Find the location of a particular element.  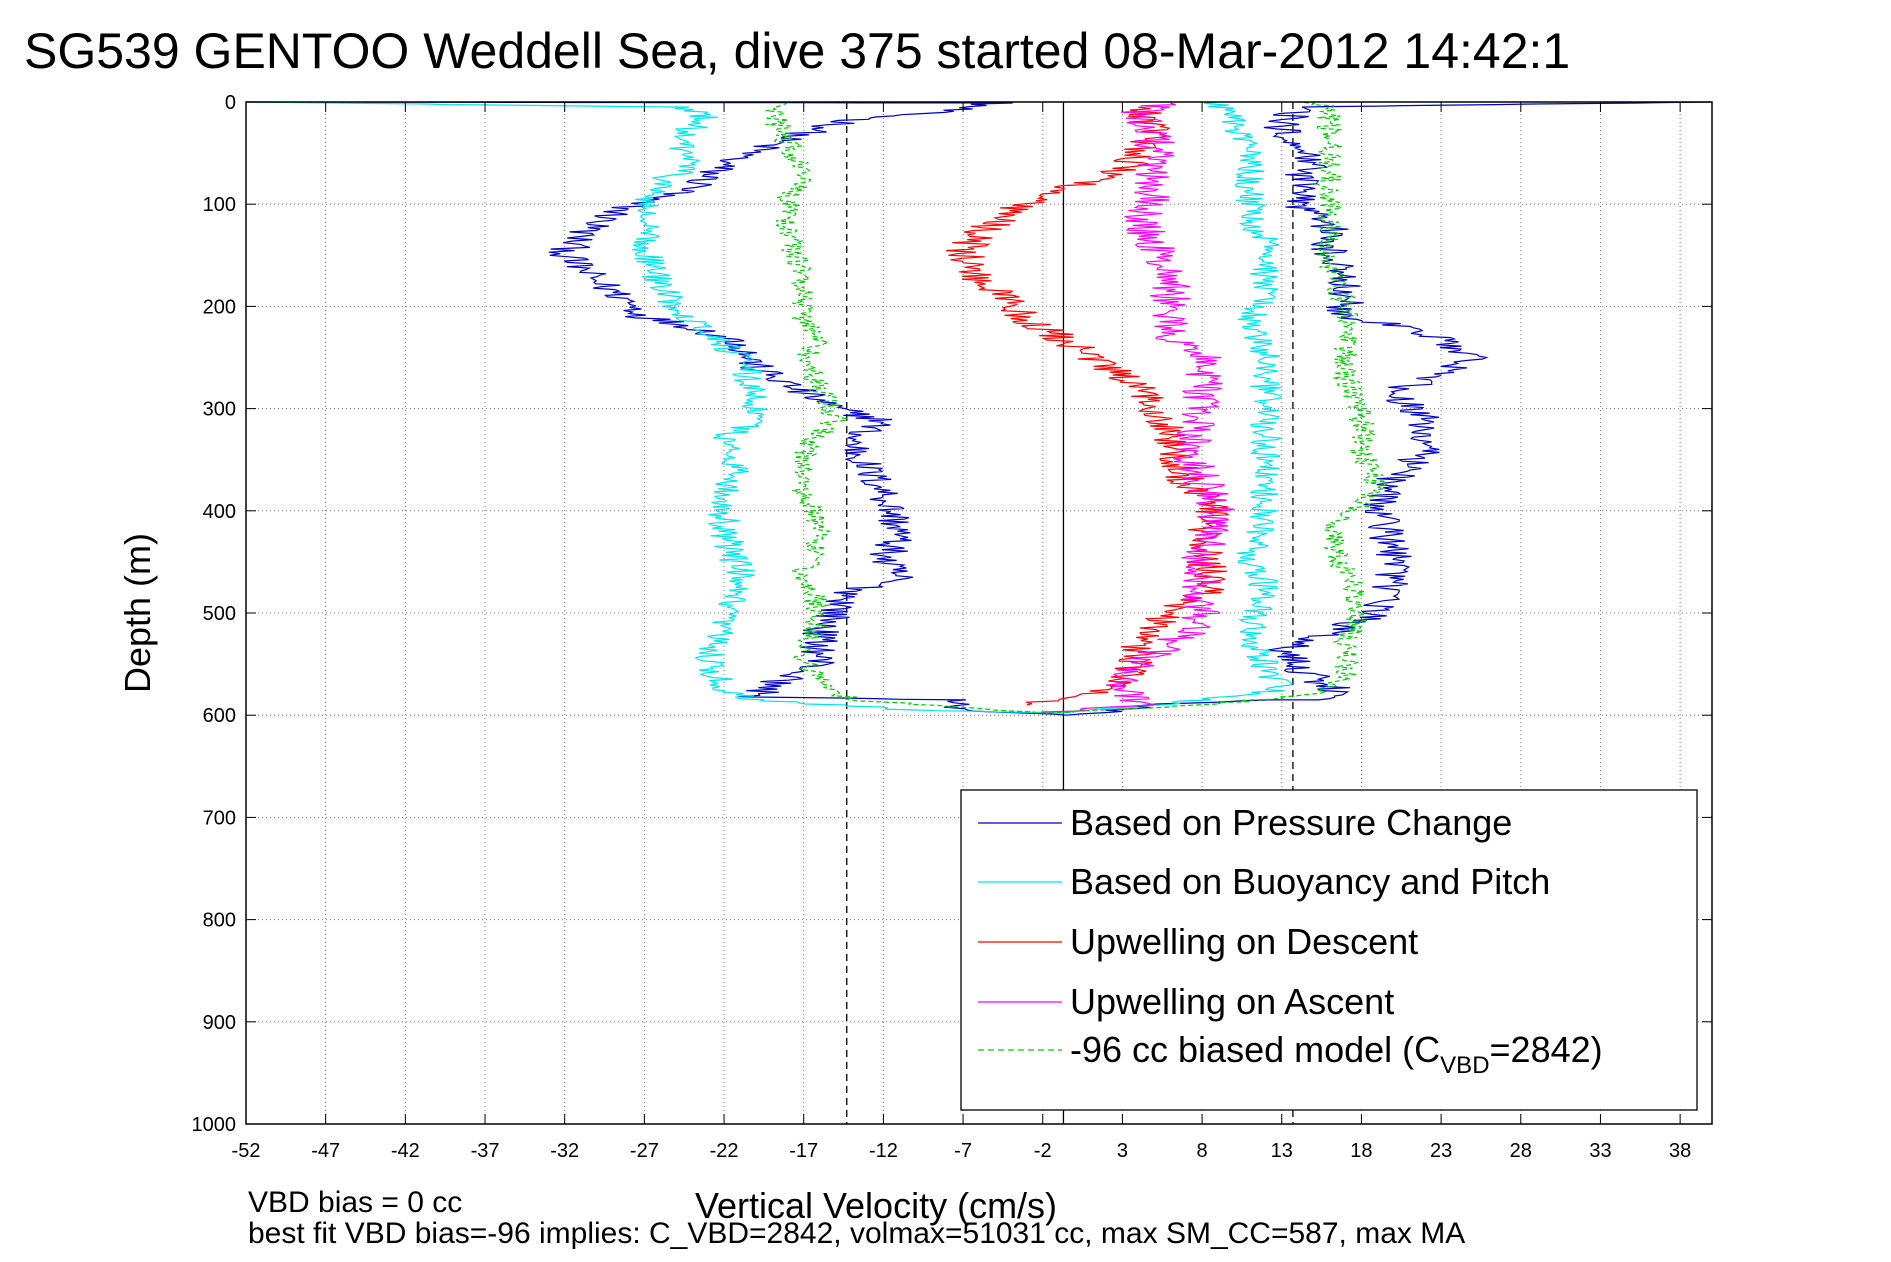

y-tick-label: 800 is located at coordinates (219, 921).